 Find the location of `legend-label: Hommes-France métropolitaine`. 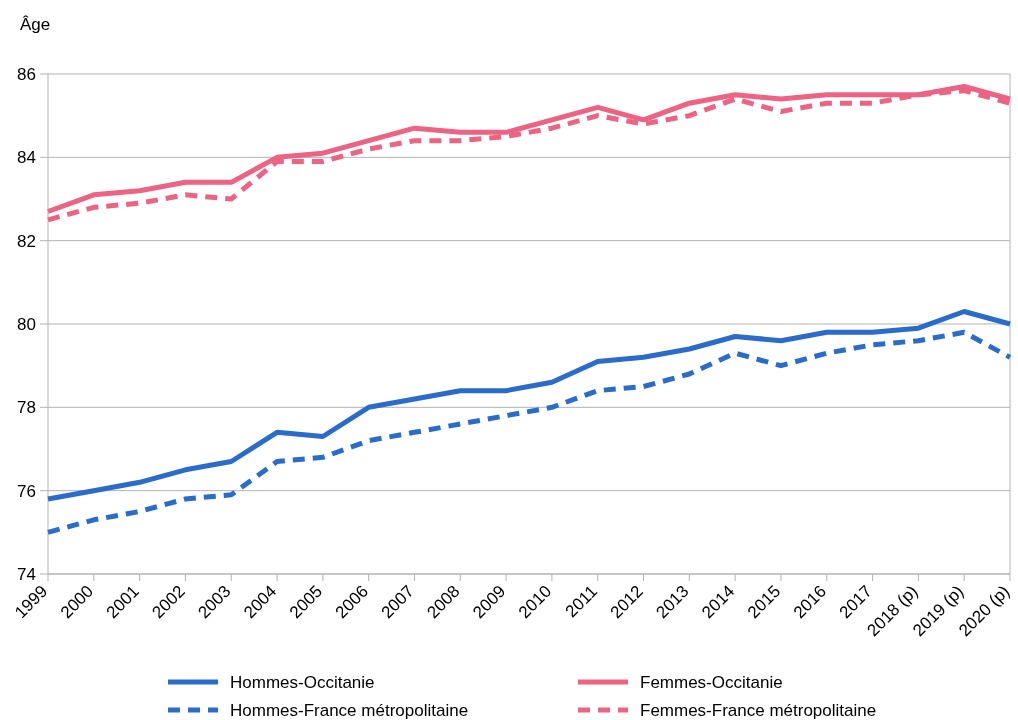

legend-label: Hommes-France métropolitaine is located at coordinates (349, 710).